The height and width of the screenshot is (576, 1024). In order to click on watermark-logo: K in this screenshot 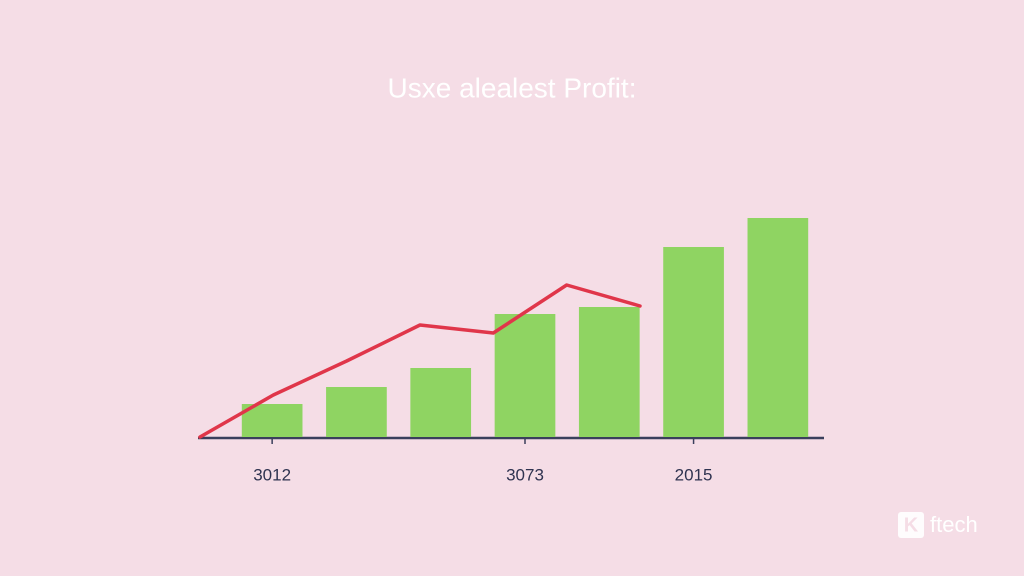, I will do `click(911, 525)`.